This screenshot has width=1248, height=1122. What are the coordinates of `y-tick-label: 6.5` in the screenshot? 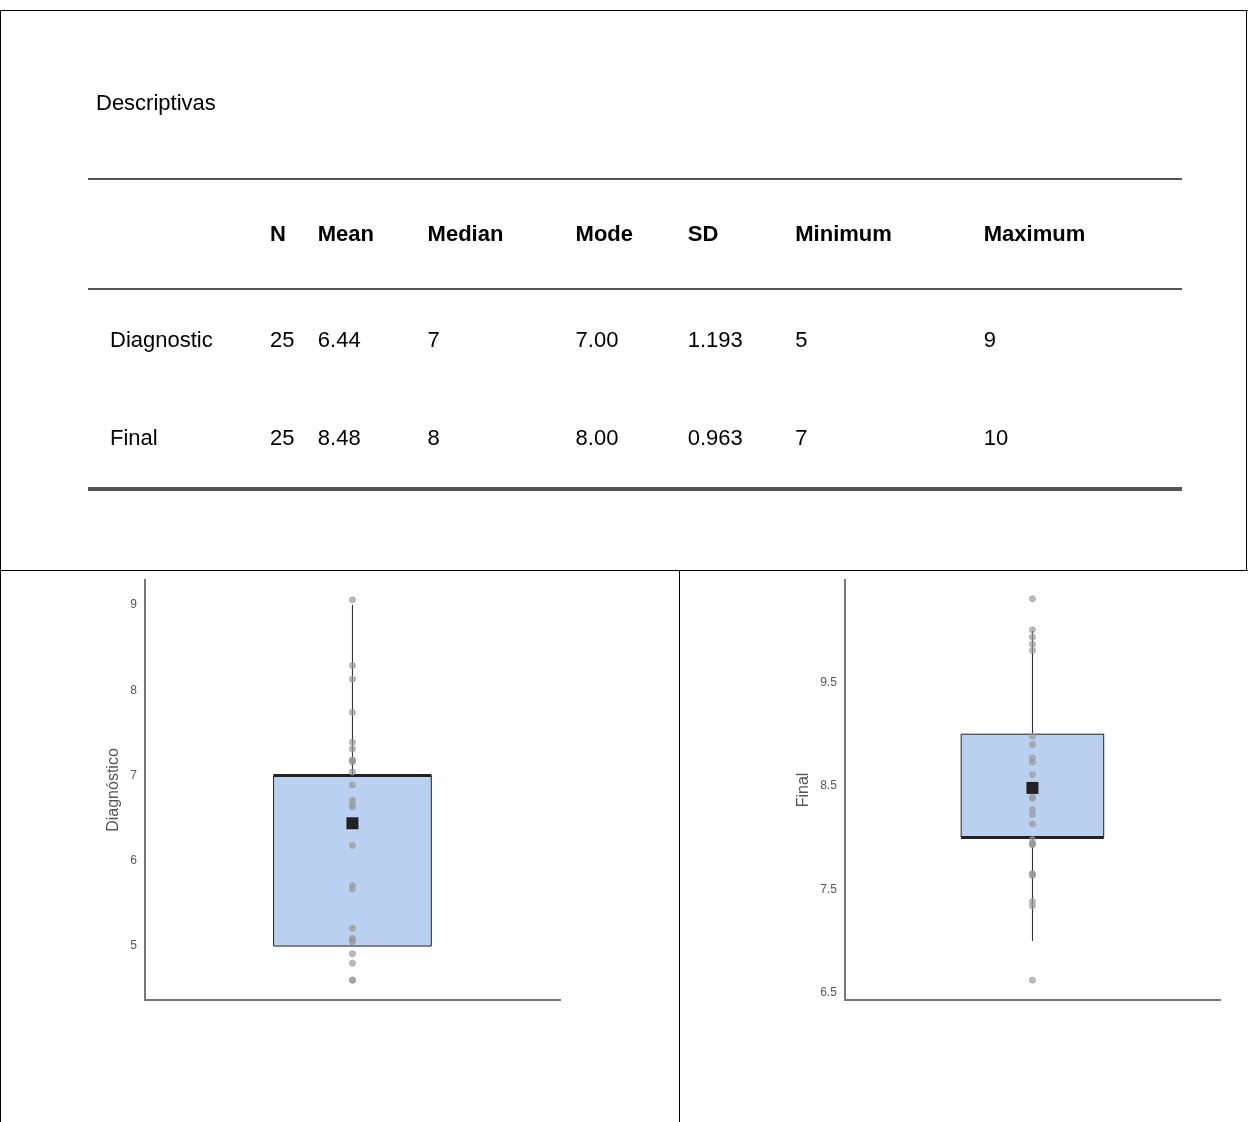 It's located at (829, 991).